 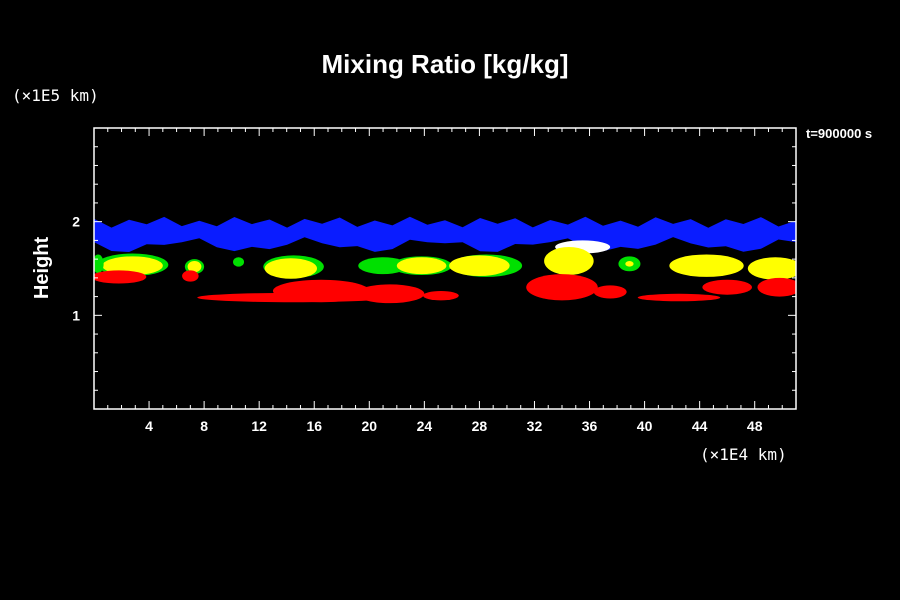 What do you see at coordinates (425, 426) in the screenshot?
I see `x-tick-label: 24` at bounding box center [425, 426].